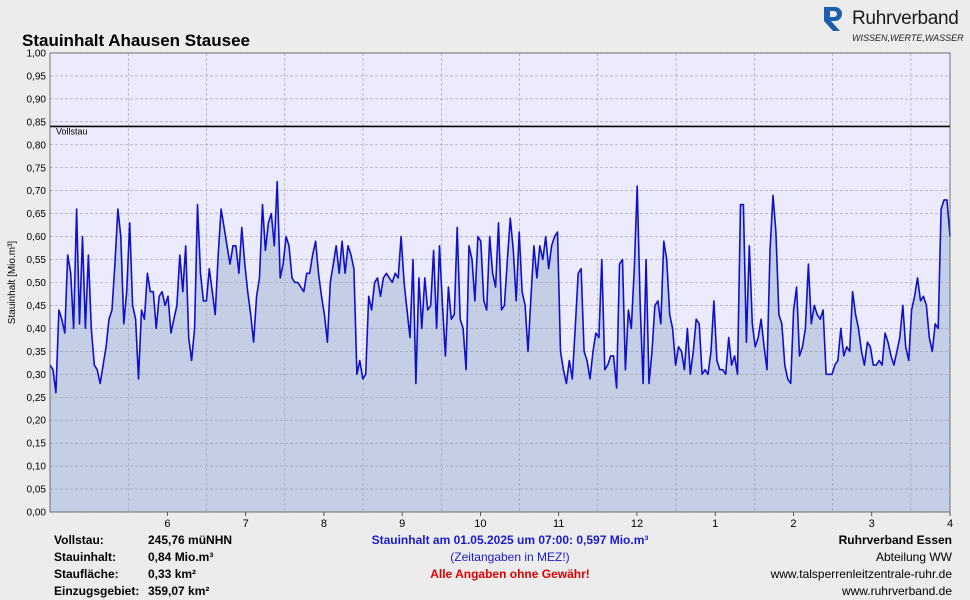 This screenshot has height=600, width=970. What do you see at coordinates (72, 131) in the screenshot?
I see `vollstau-label: Vollstau` at bounding box center [72, 131].